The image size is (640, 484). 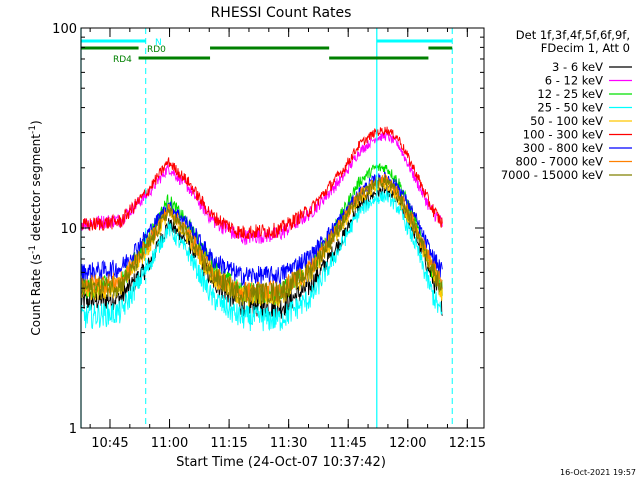 What do you see at coordinates (598, 472) in the screenshot?
I see `footer-timestamp: 16-Oct-2021 19:57` at bounding box center [598, 472].